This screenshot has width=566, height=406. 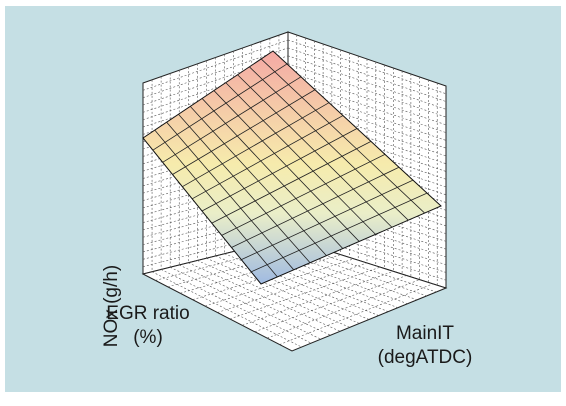 I want to click on y-axis-label-line2: (degATDC), so click(x=425, y=357).